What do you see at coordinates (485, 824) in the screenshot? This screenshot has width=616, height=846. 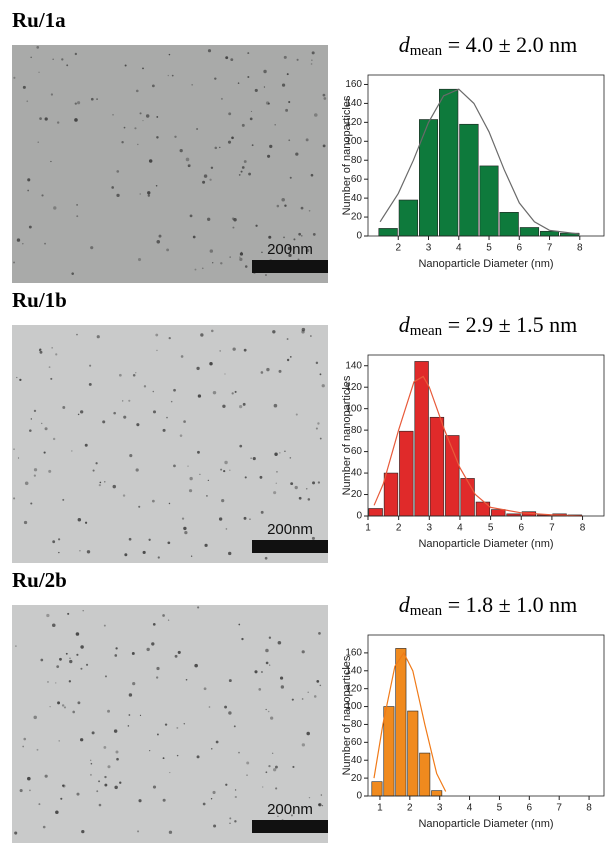 I see `x-axis-label: Nanoparticle Diameter (nm)` at bounding box center [485, 824].